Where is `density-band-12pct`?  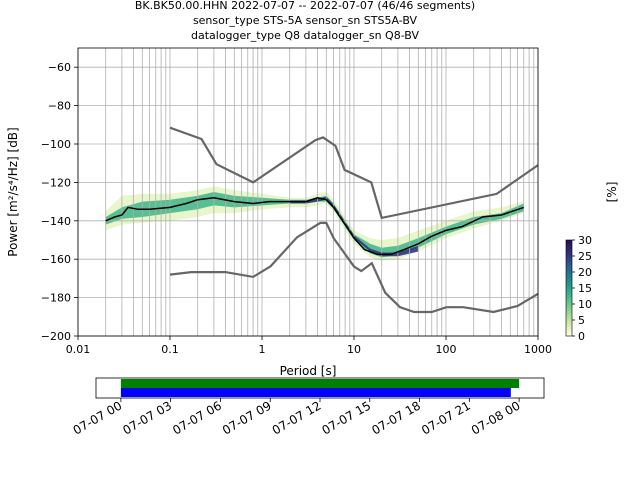 density-band-12pct is located at coordinates (314, 225).